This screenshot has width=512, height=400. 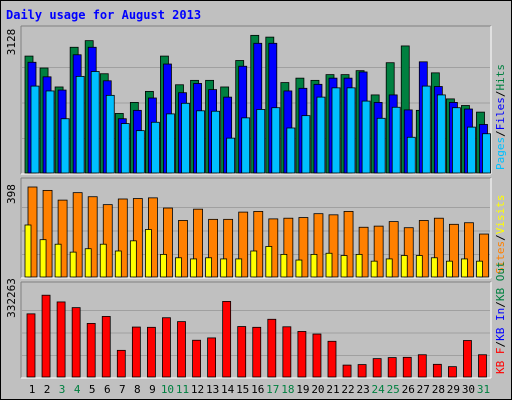 What do you see at coordinates (483, 389) in the screenshot?
I see `x-tick-label: 31` at bounding box center [483, 389].